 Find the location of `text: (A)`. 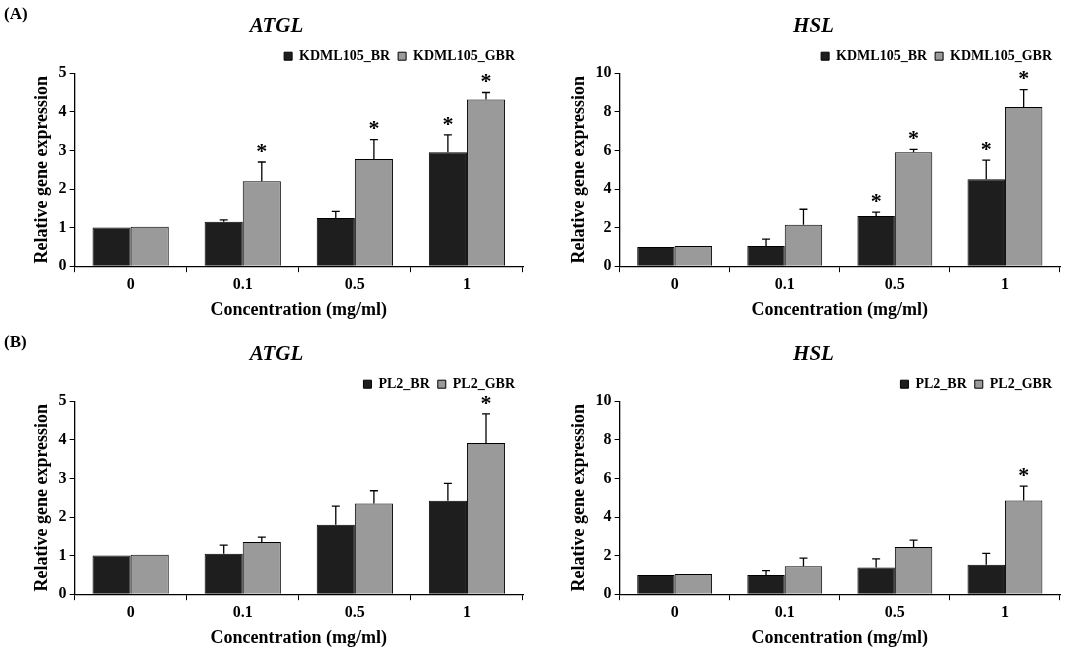

text: (A) is located at coordinates (16, 14).